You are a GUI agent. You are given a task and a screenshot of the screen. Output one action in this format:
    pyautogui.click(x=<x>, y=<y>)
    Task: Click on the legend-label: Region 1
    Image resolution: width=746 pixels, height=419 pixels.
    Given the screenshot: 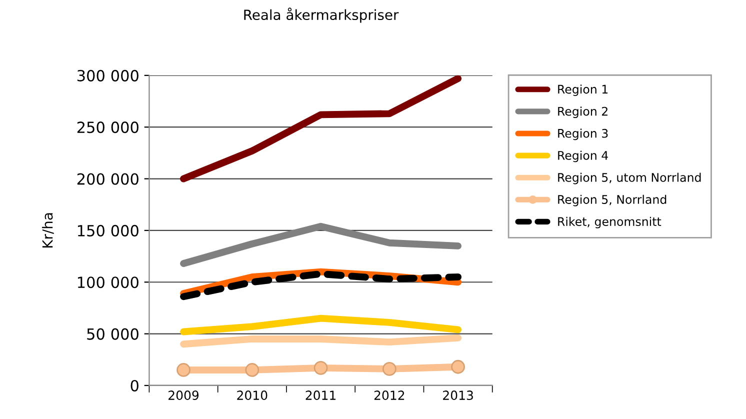 What is the action you would take?
    pyautogui.click(x=583, y=90)
    